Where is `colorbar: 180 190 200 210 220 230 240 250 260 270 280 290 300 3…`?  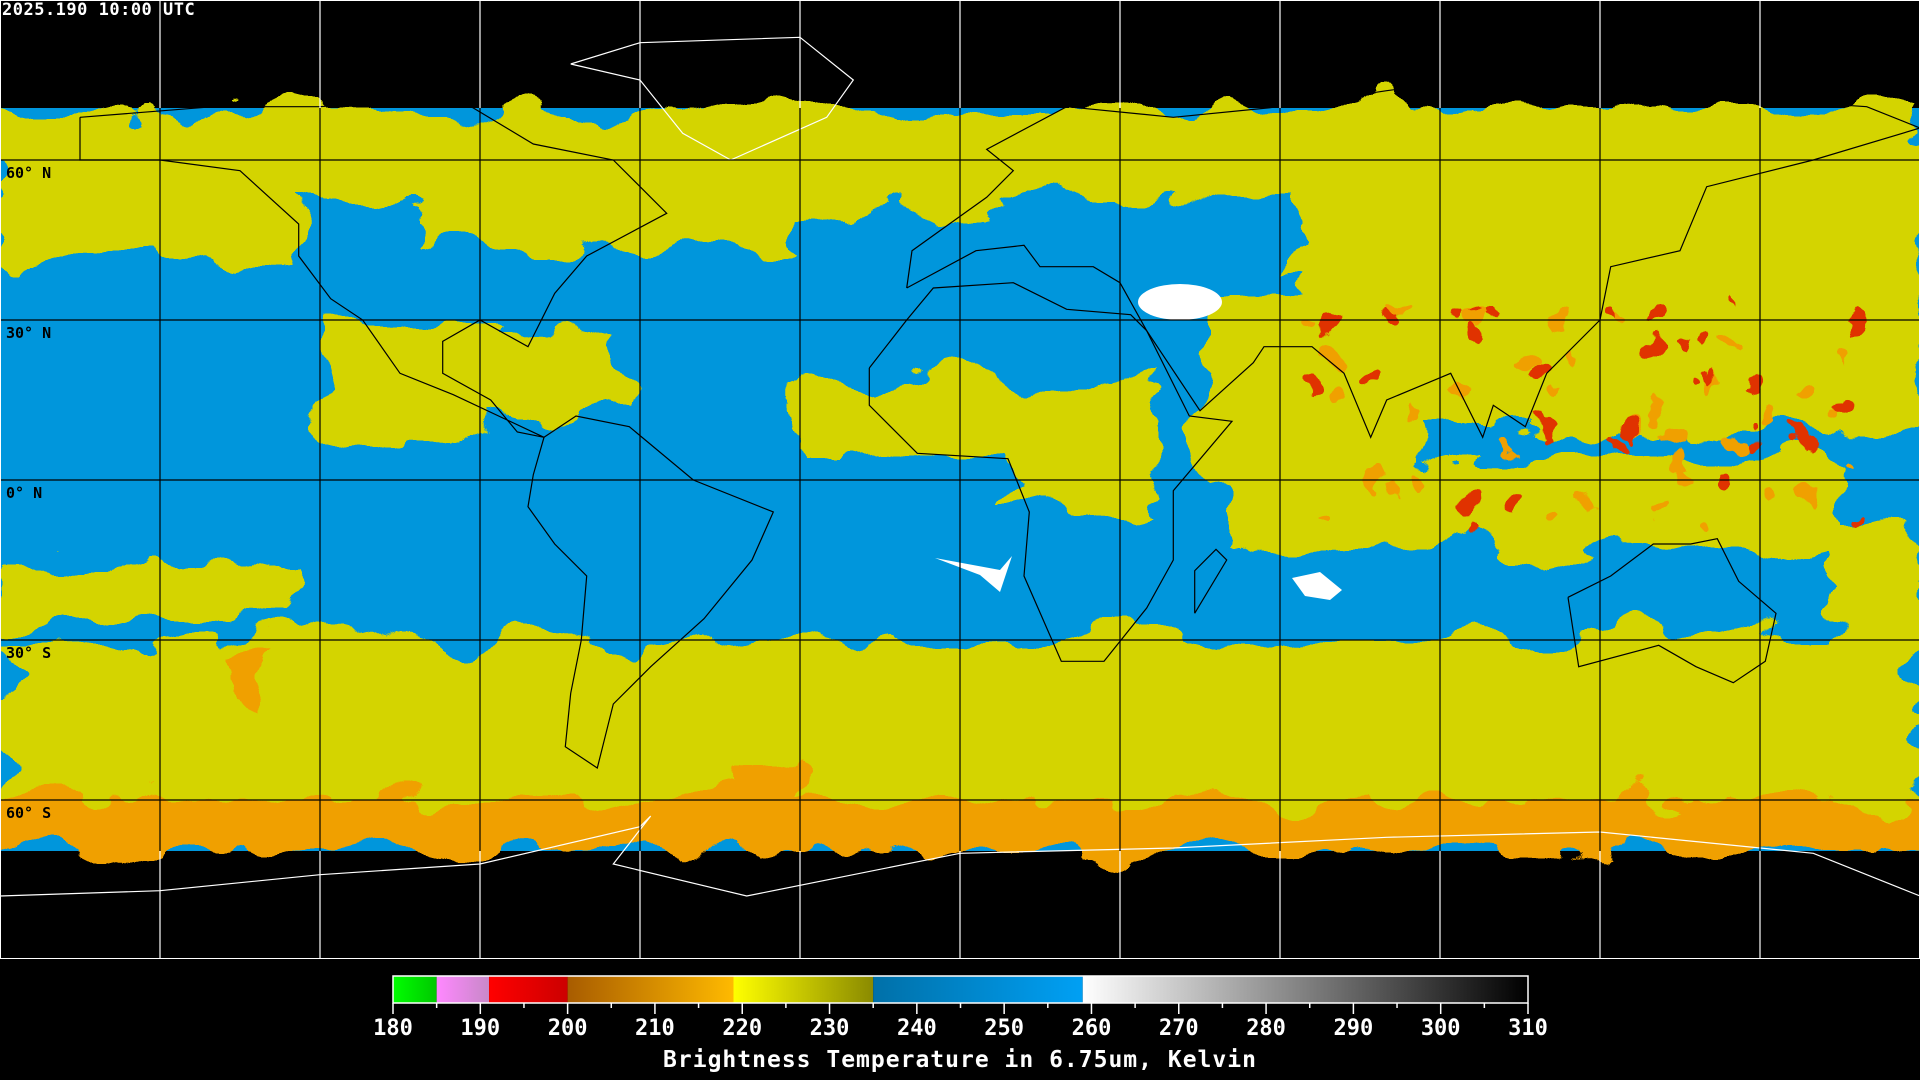
colorbar: 180 190 200 210 220 230 240 250 260 270 280 290 300 3… is located at coordinates (960, 1008).